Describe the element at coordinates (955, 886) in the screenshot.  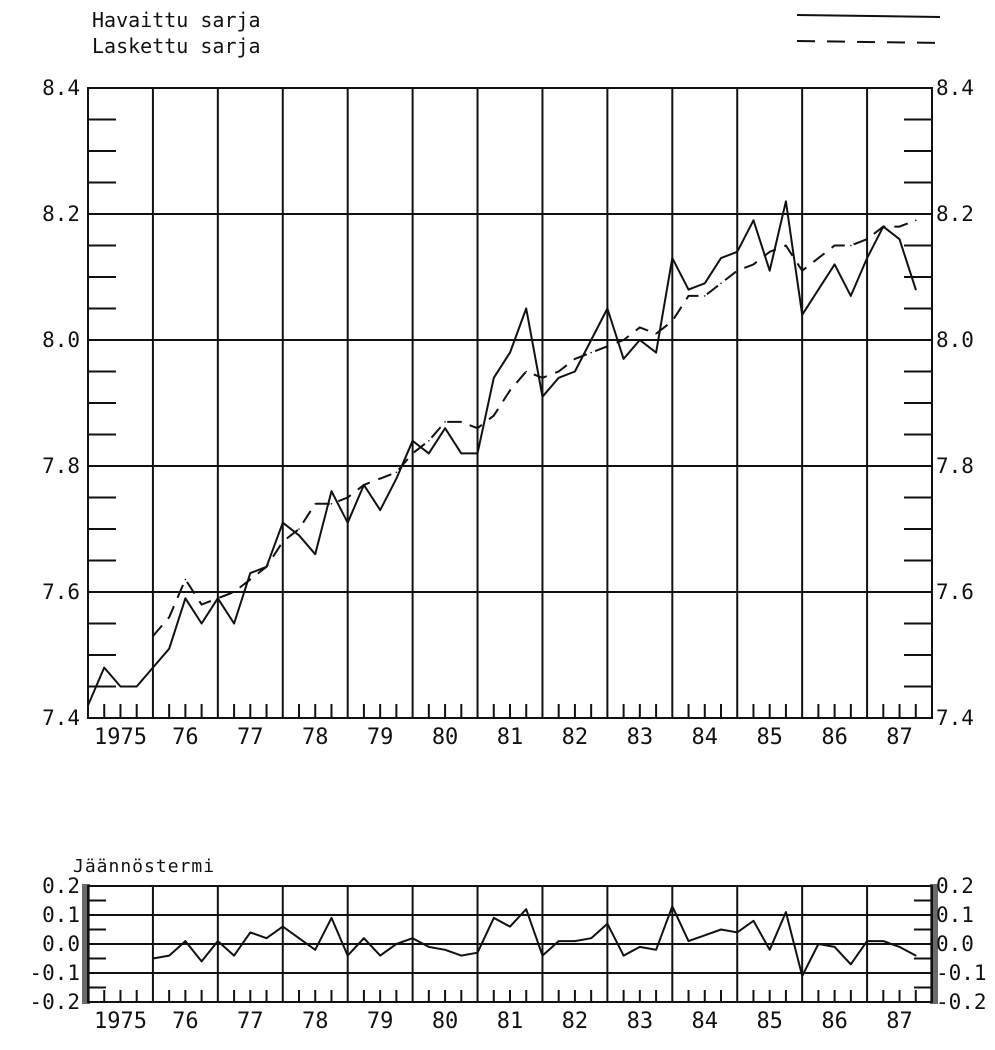
I see `resid-y-tick-label-right: 0.2` at that location.